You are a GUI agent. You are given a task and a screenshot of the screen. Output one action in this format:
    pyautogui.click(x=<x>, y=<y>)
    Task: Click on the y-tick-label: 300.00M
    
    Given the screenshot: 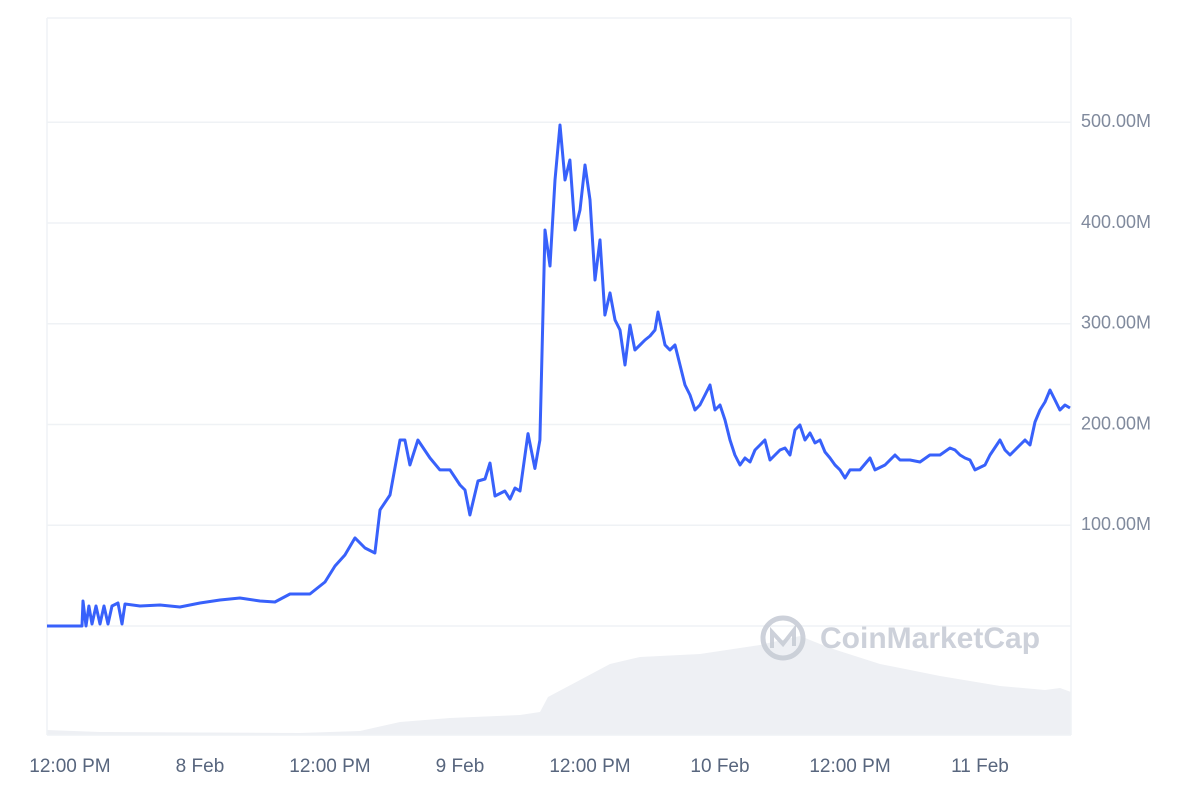 What is the action you would take?
    pyautogui.click(x=1116, y=323)
    